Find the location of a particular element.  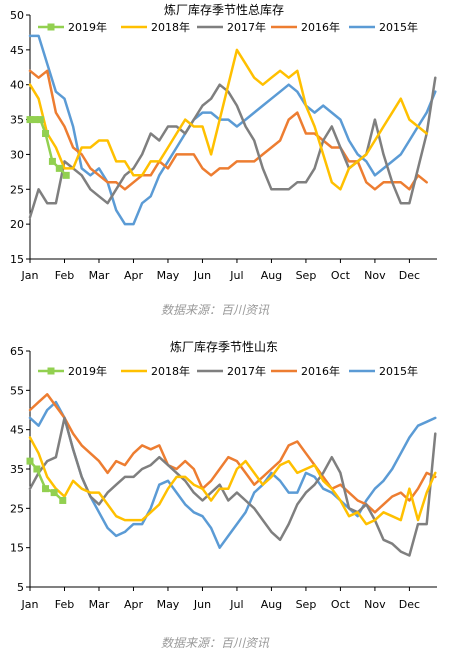

chart-title: 炼厂库存季节性山东 is located at coordinates (224, 346).